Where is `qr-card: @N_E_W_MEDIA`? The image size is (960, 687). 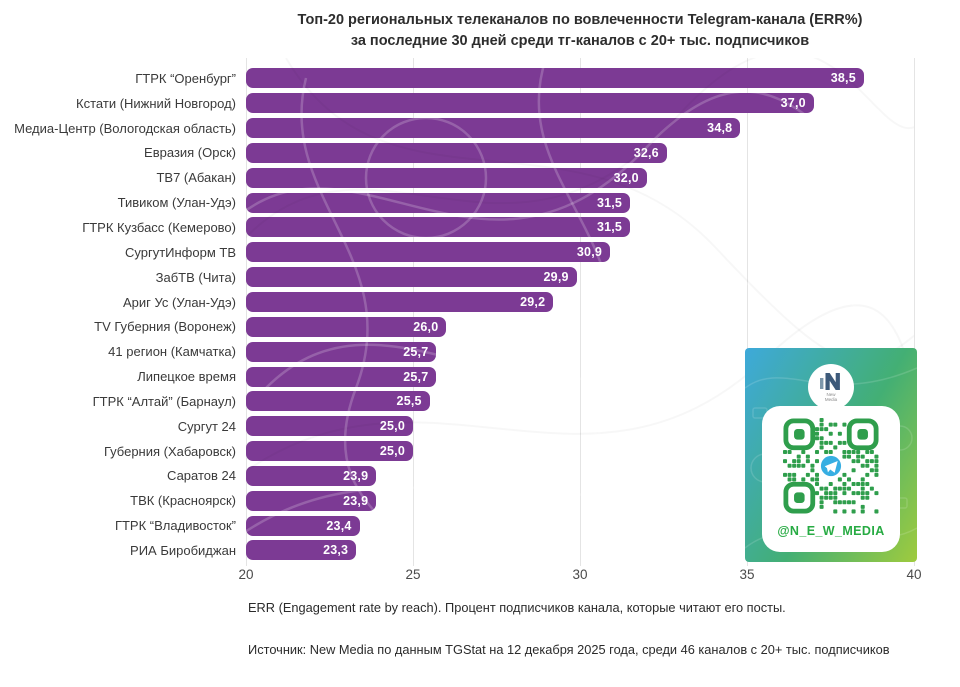 qr-card: @N_E_W_MEDIA is located at coordinates (831, 479).